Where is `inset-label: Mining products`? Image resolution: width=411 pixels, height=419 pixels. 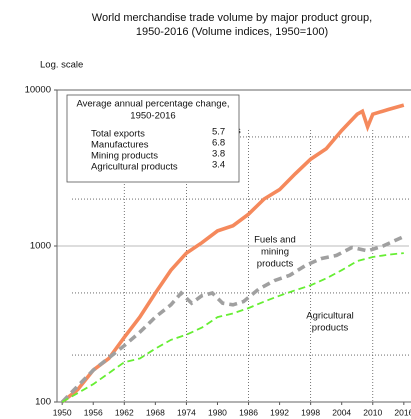
inset-label: Mining products is located at coordinates (124, 156).